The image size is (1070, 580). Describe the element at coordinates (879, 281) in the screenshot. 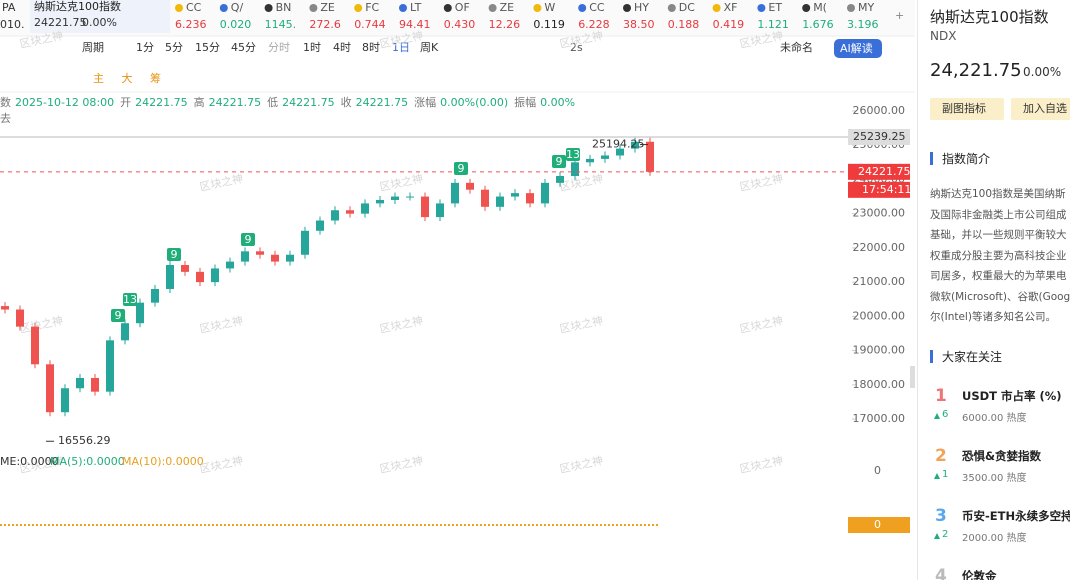

I see `y-tick-label: 21000.00` at that location.